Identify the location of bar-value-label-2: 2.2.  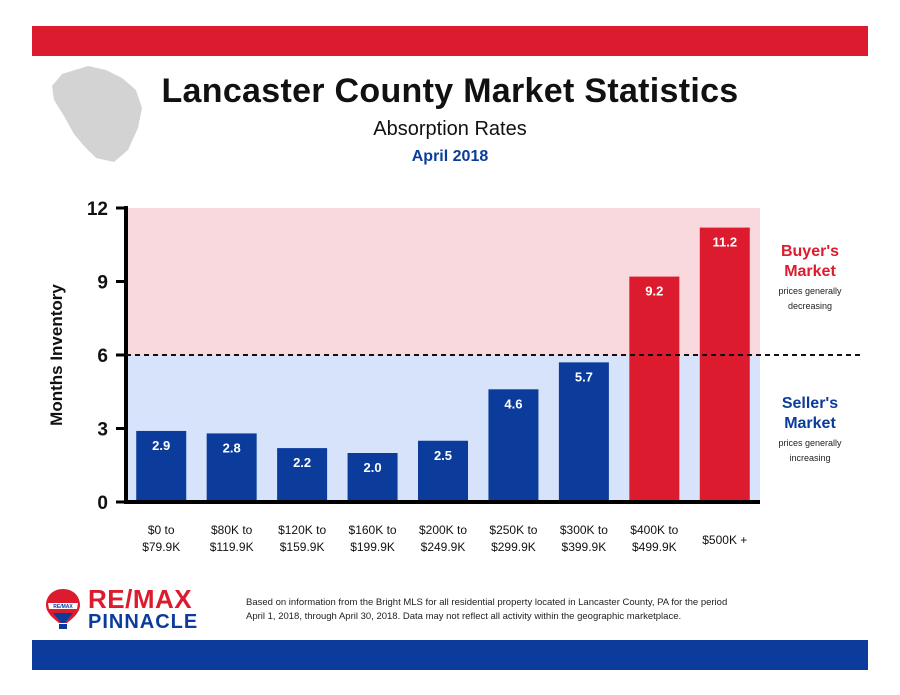
(302, 462).